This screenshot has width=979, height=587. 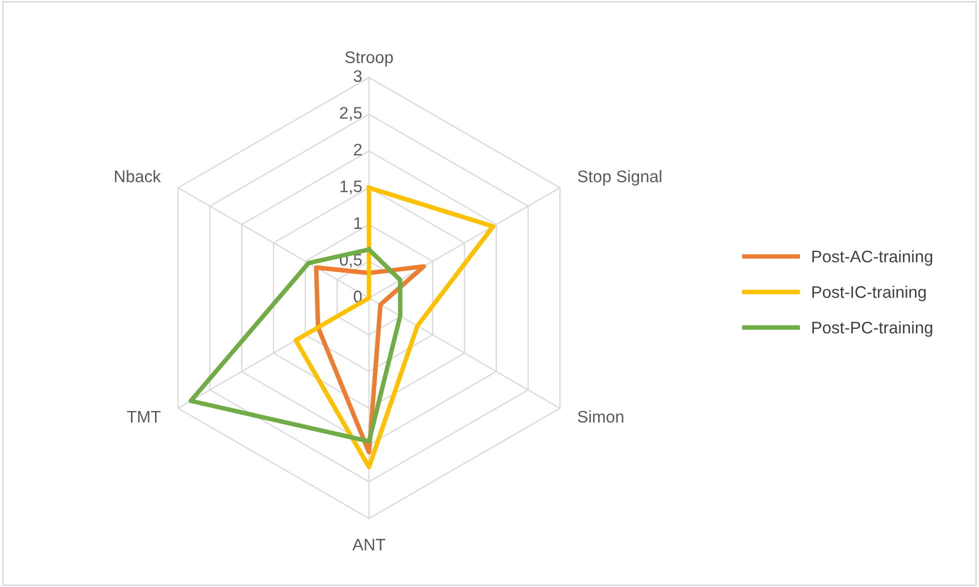 I want to click on legend-label: Post-PC-training, so click(x=872, y=329).